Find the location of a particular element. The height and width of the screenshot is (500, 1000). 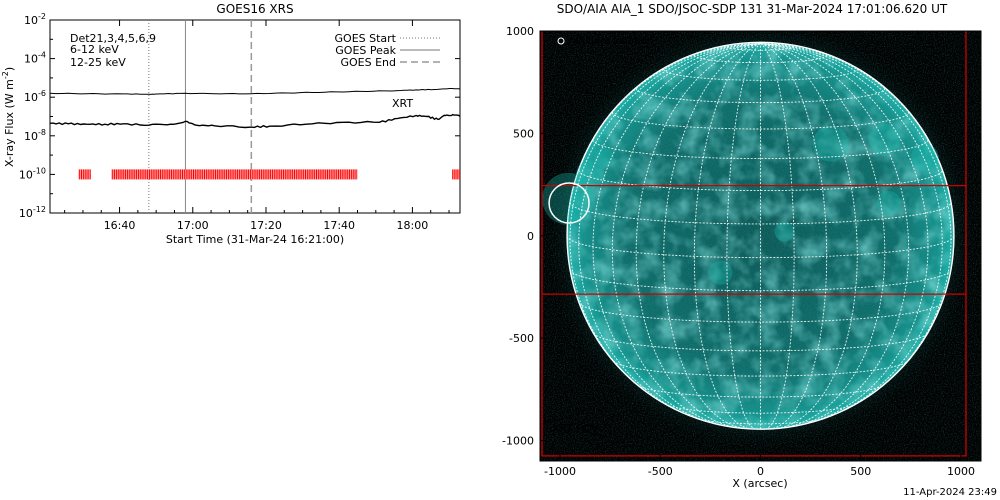

aia-x-axis: -1000 -500 0 500 1000 is located at coordinates (759, 466).